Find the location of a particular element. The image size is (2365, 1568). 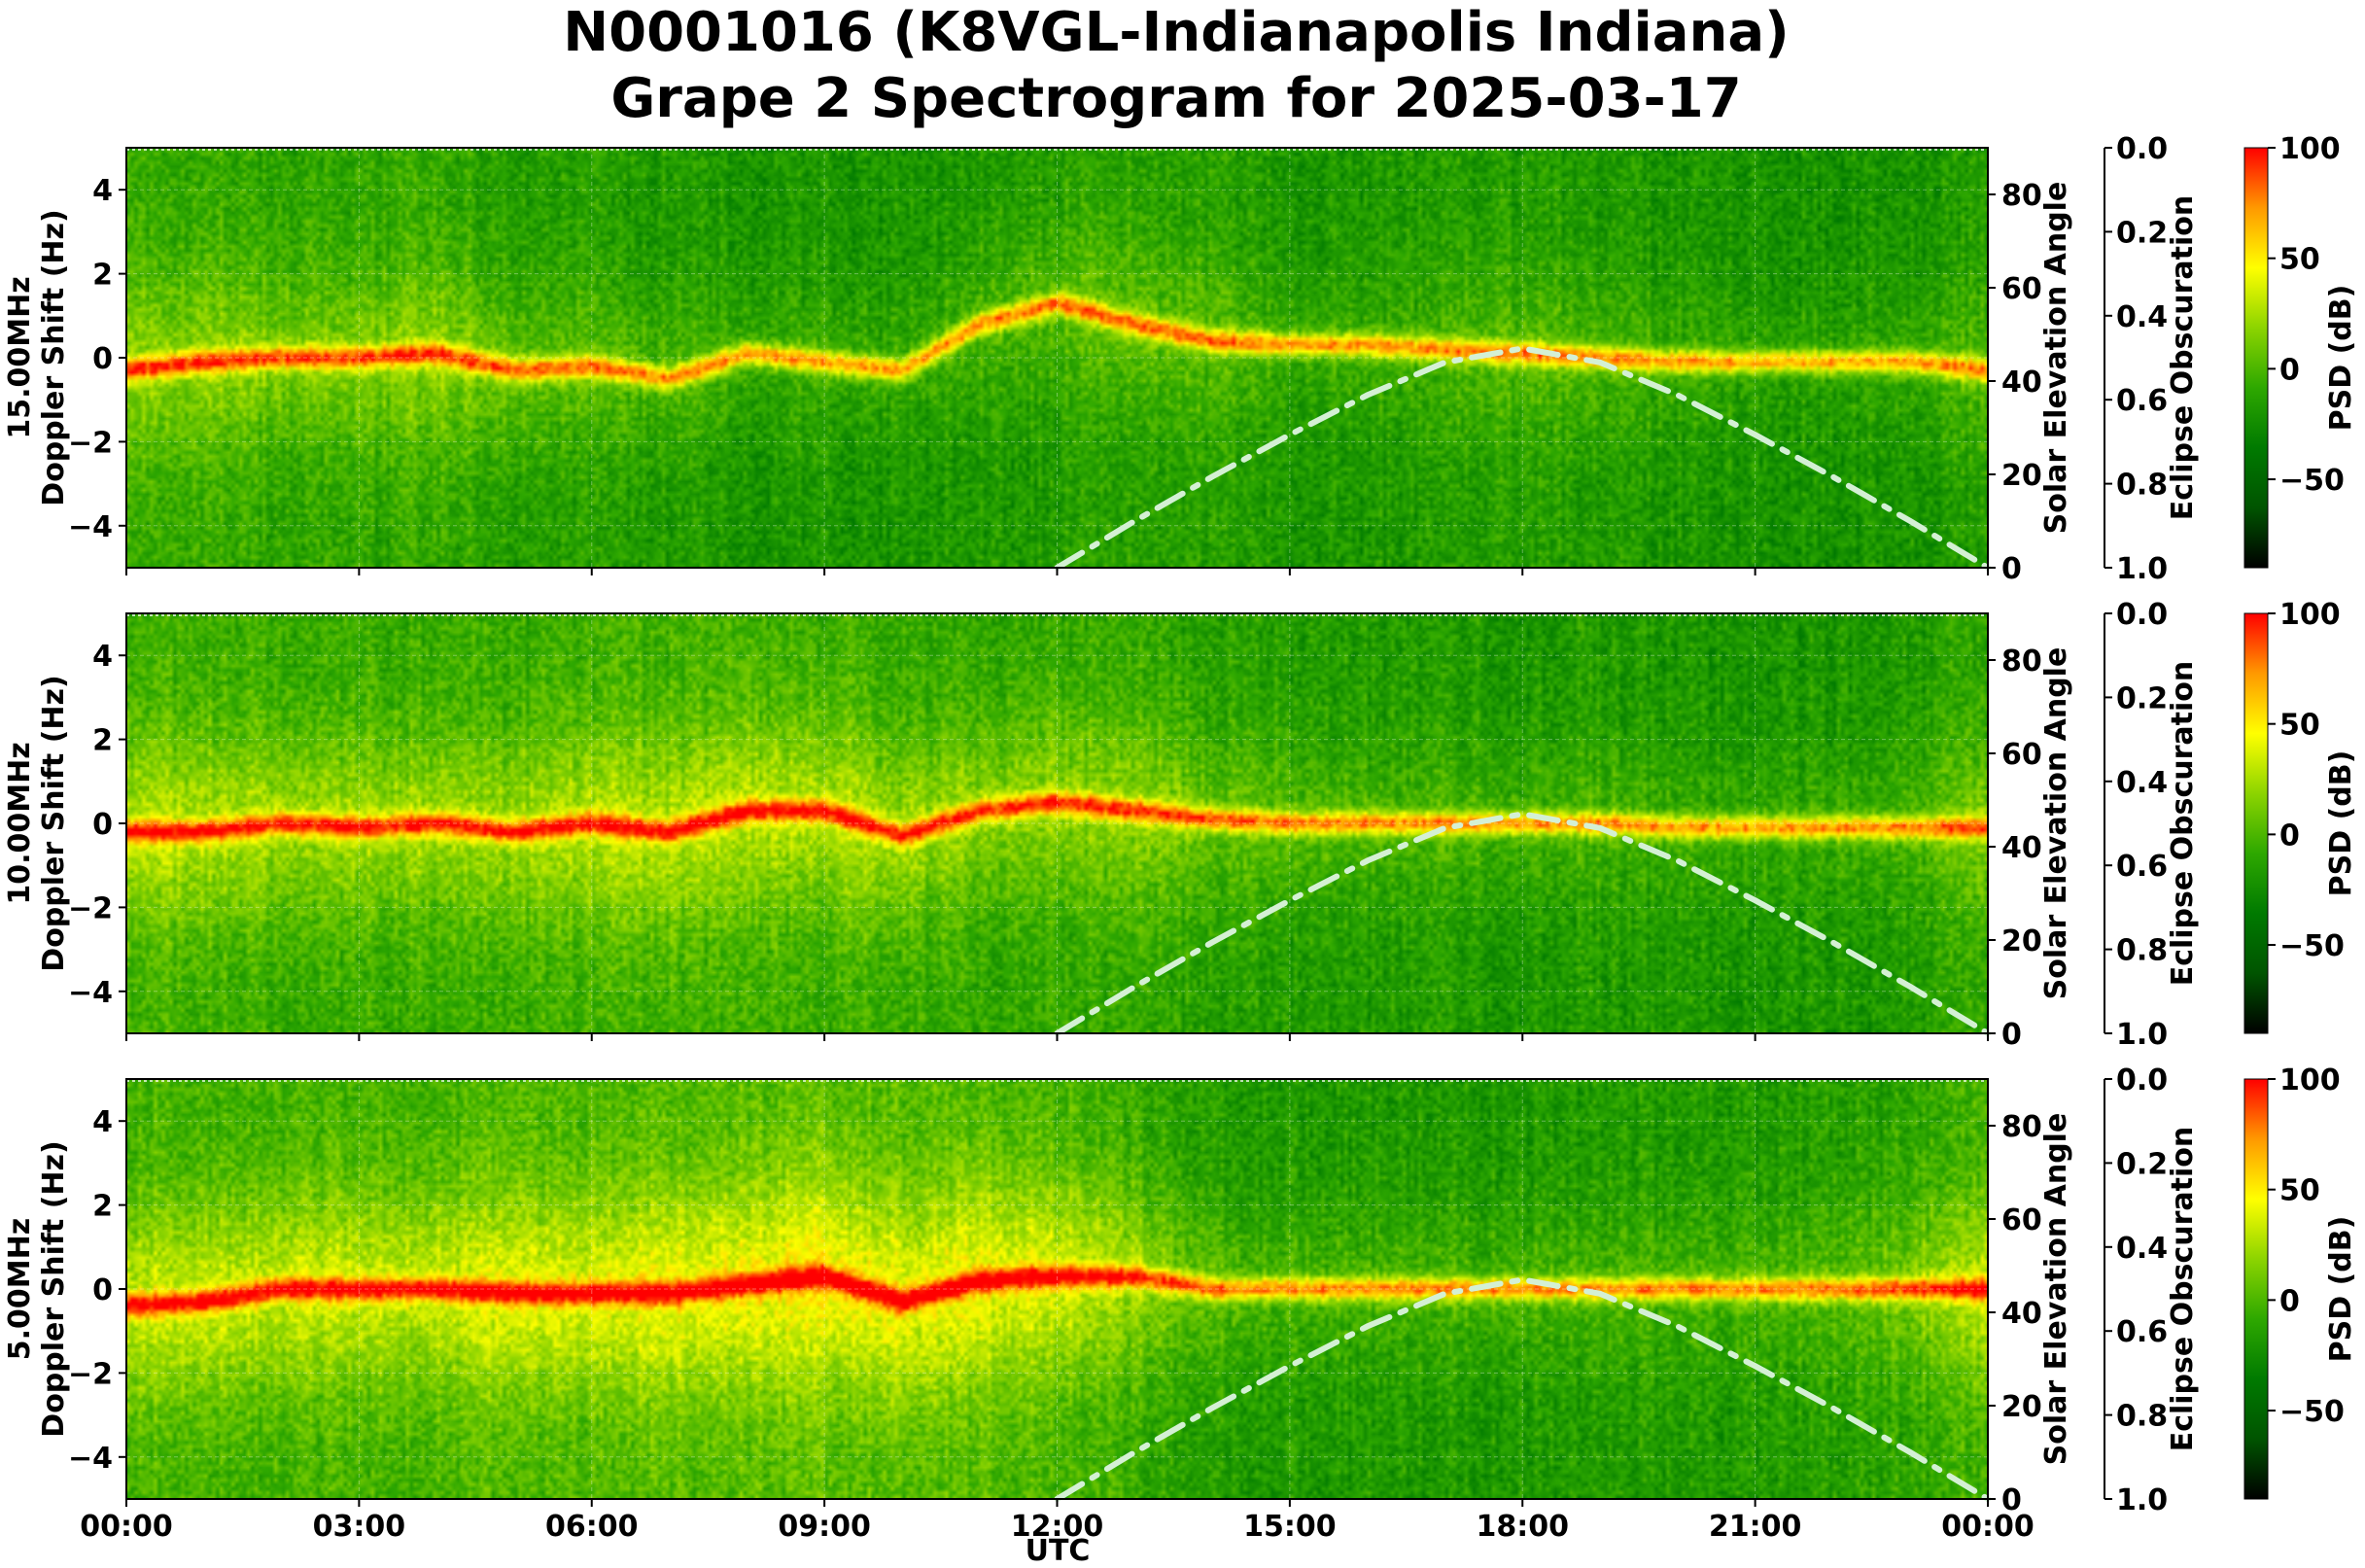

y-axis-label-freq: 5.00MHz is located at coordinates (20, 1289).